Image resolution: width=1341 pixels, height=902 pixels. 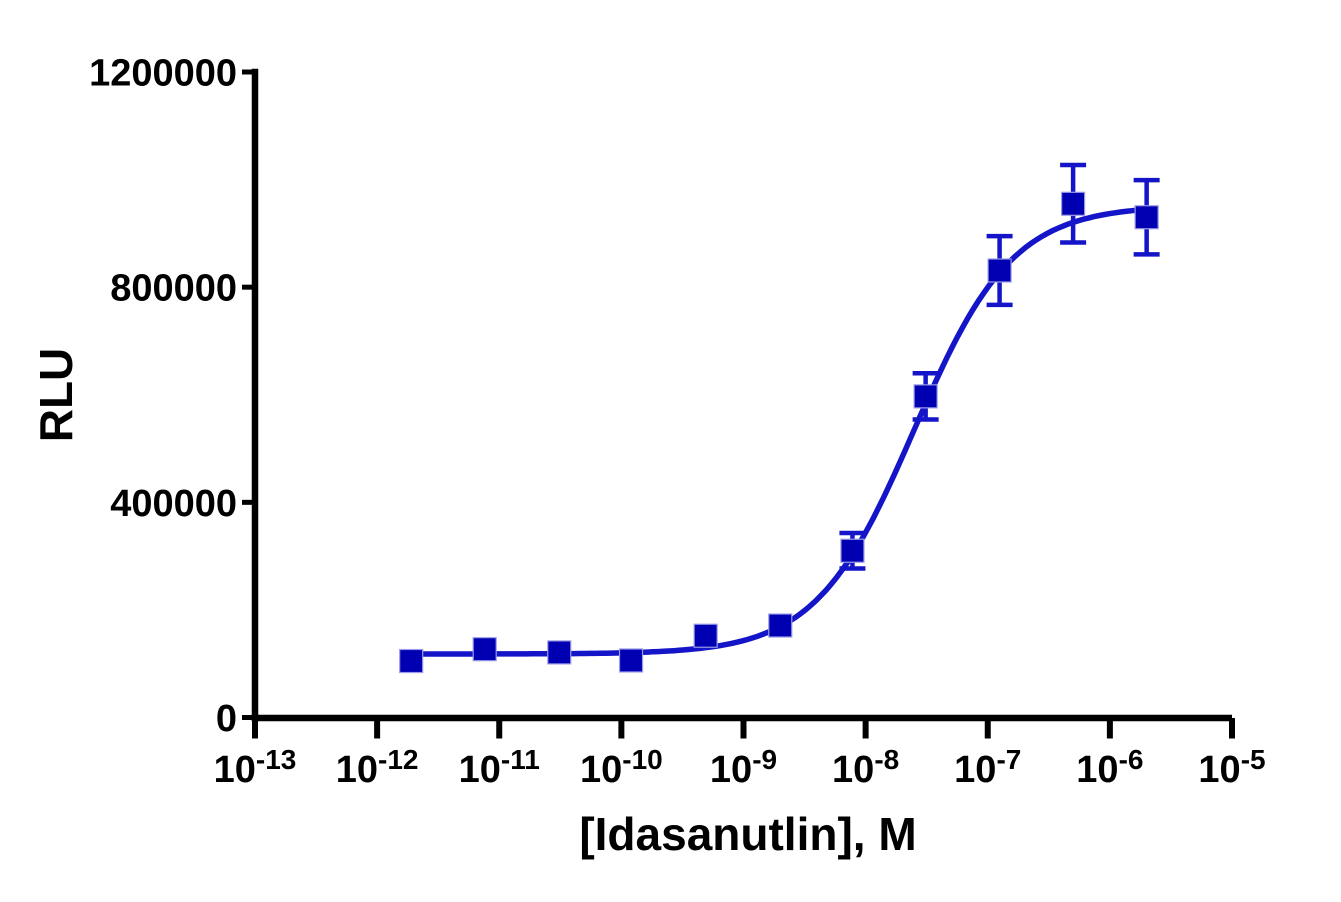 What do you see at coordinates (743, 767) in the screenshot?
I see `x-tick-label: 10⁻⁹` at bounding box center [743, 767].